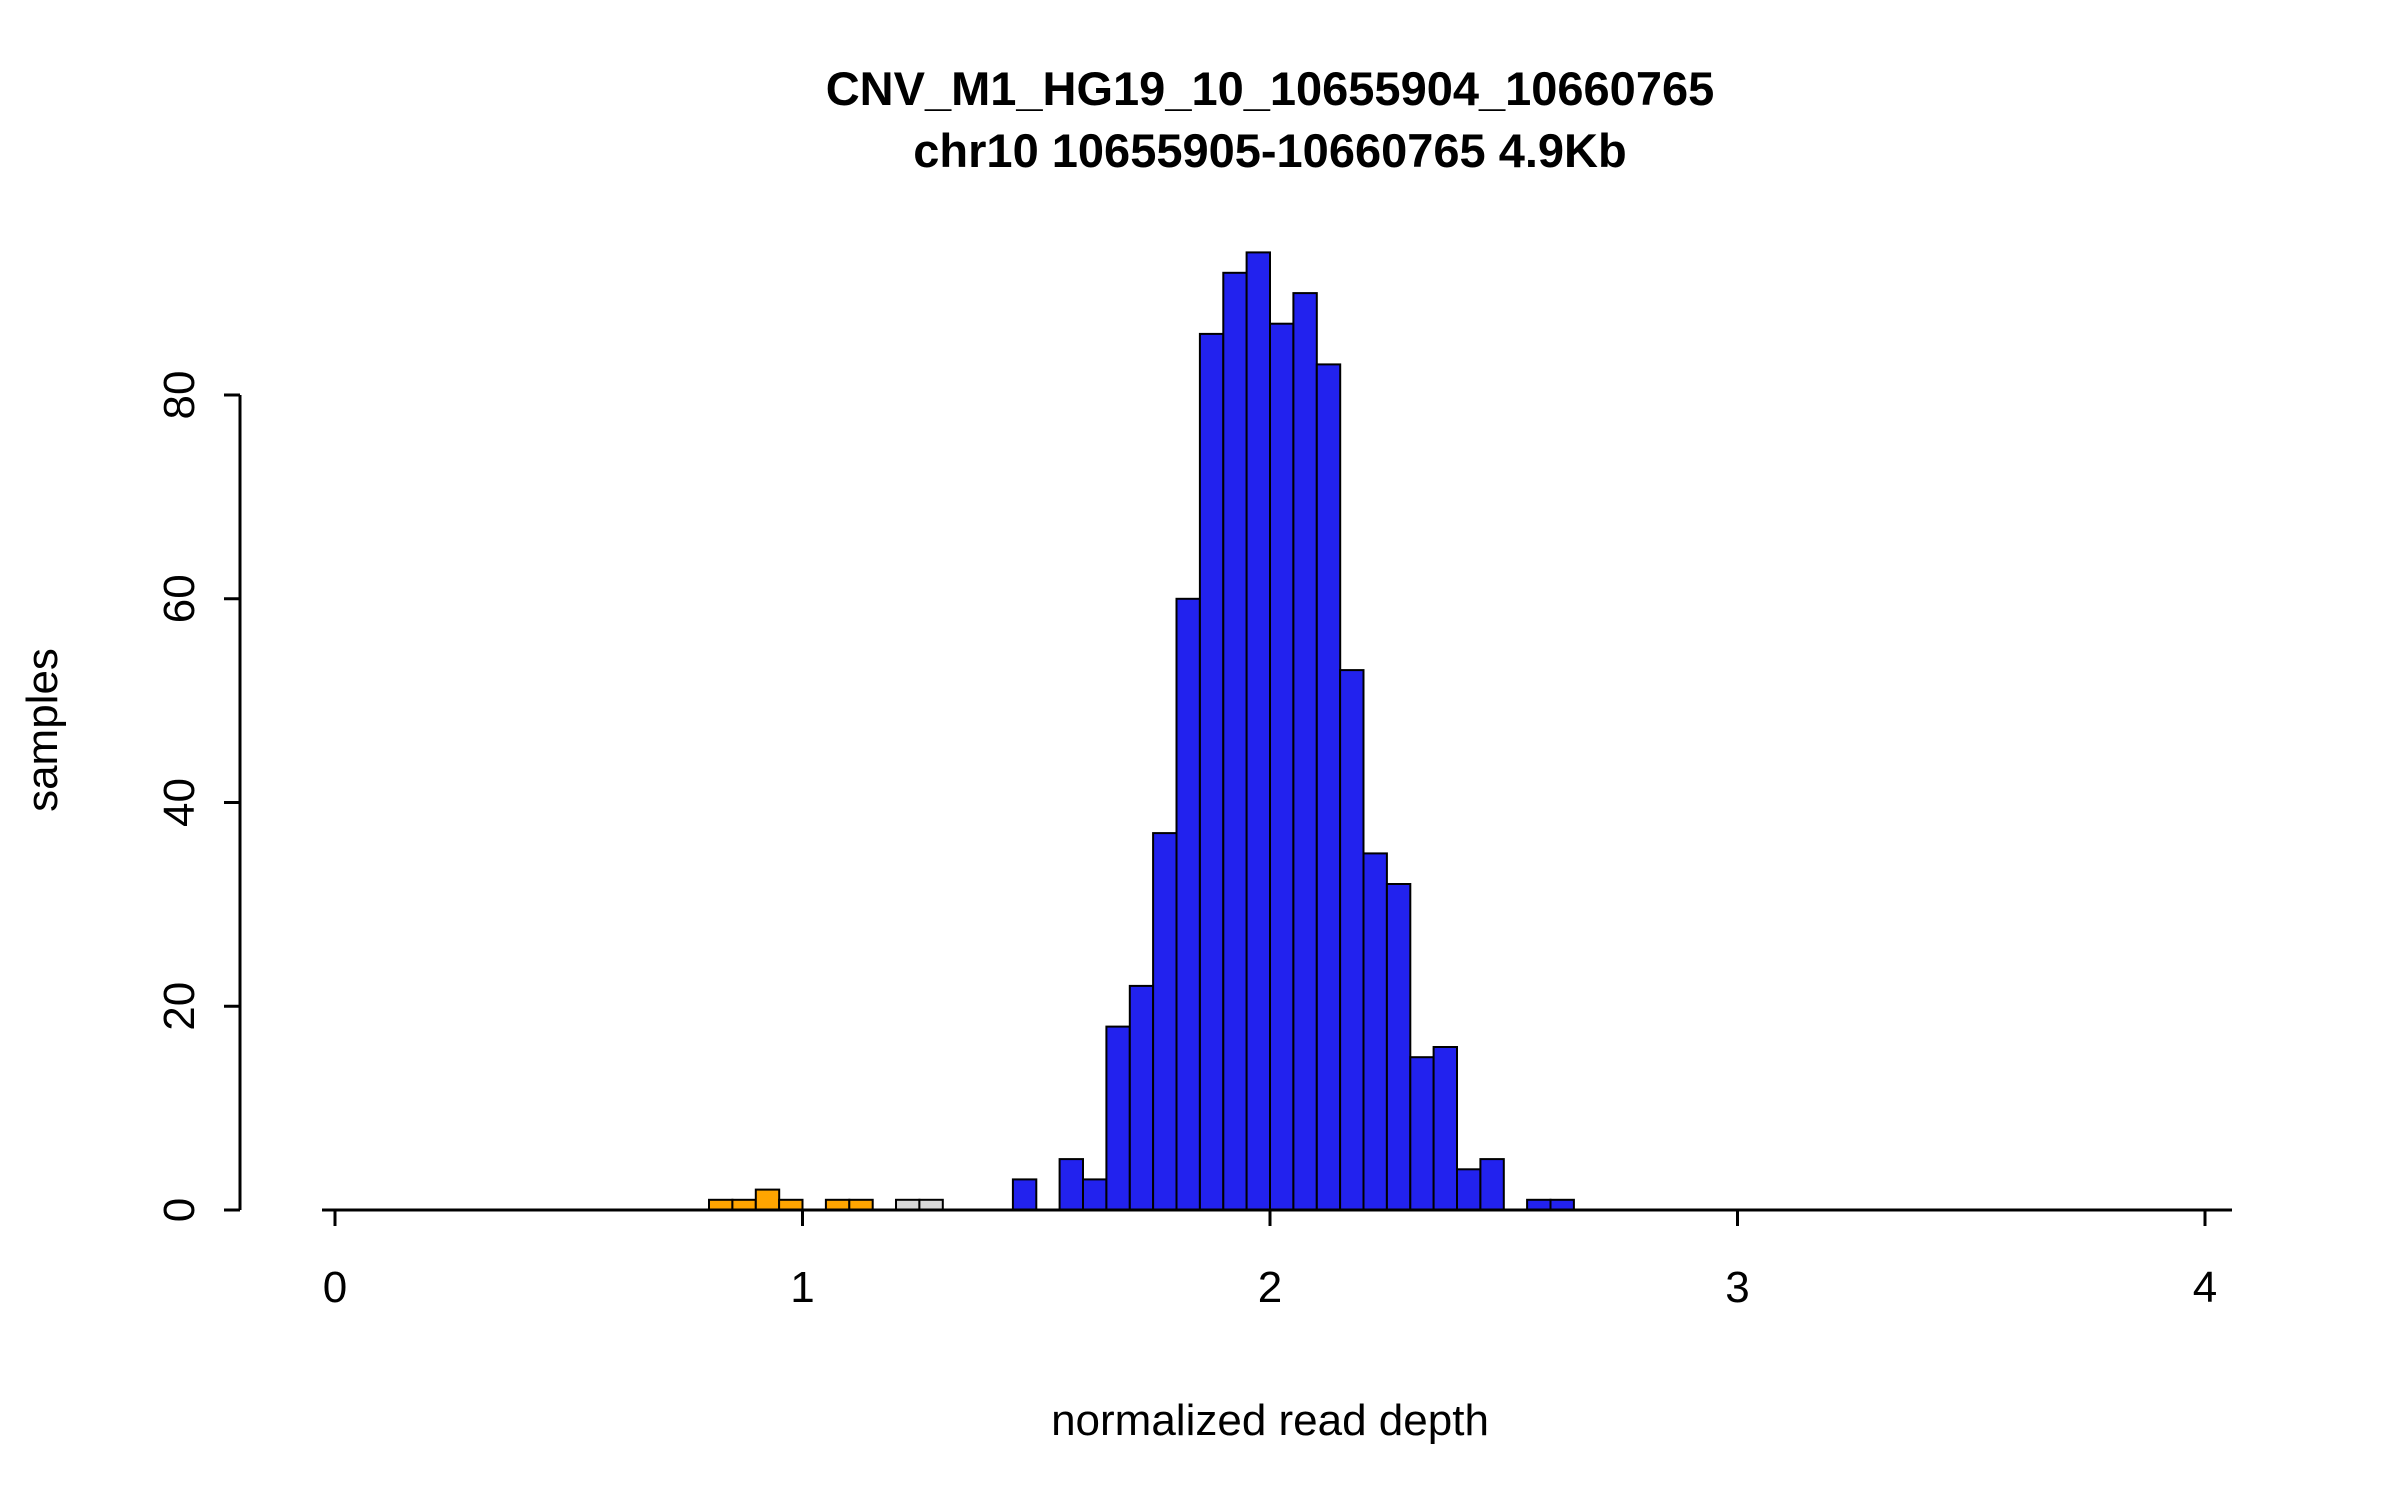 The image size is (2400, 1500). What do you see at coordinates (179, 395) in the screenshot?
I see `y-tick-label: 80` at bounding box center [179, 395].